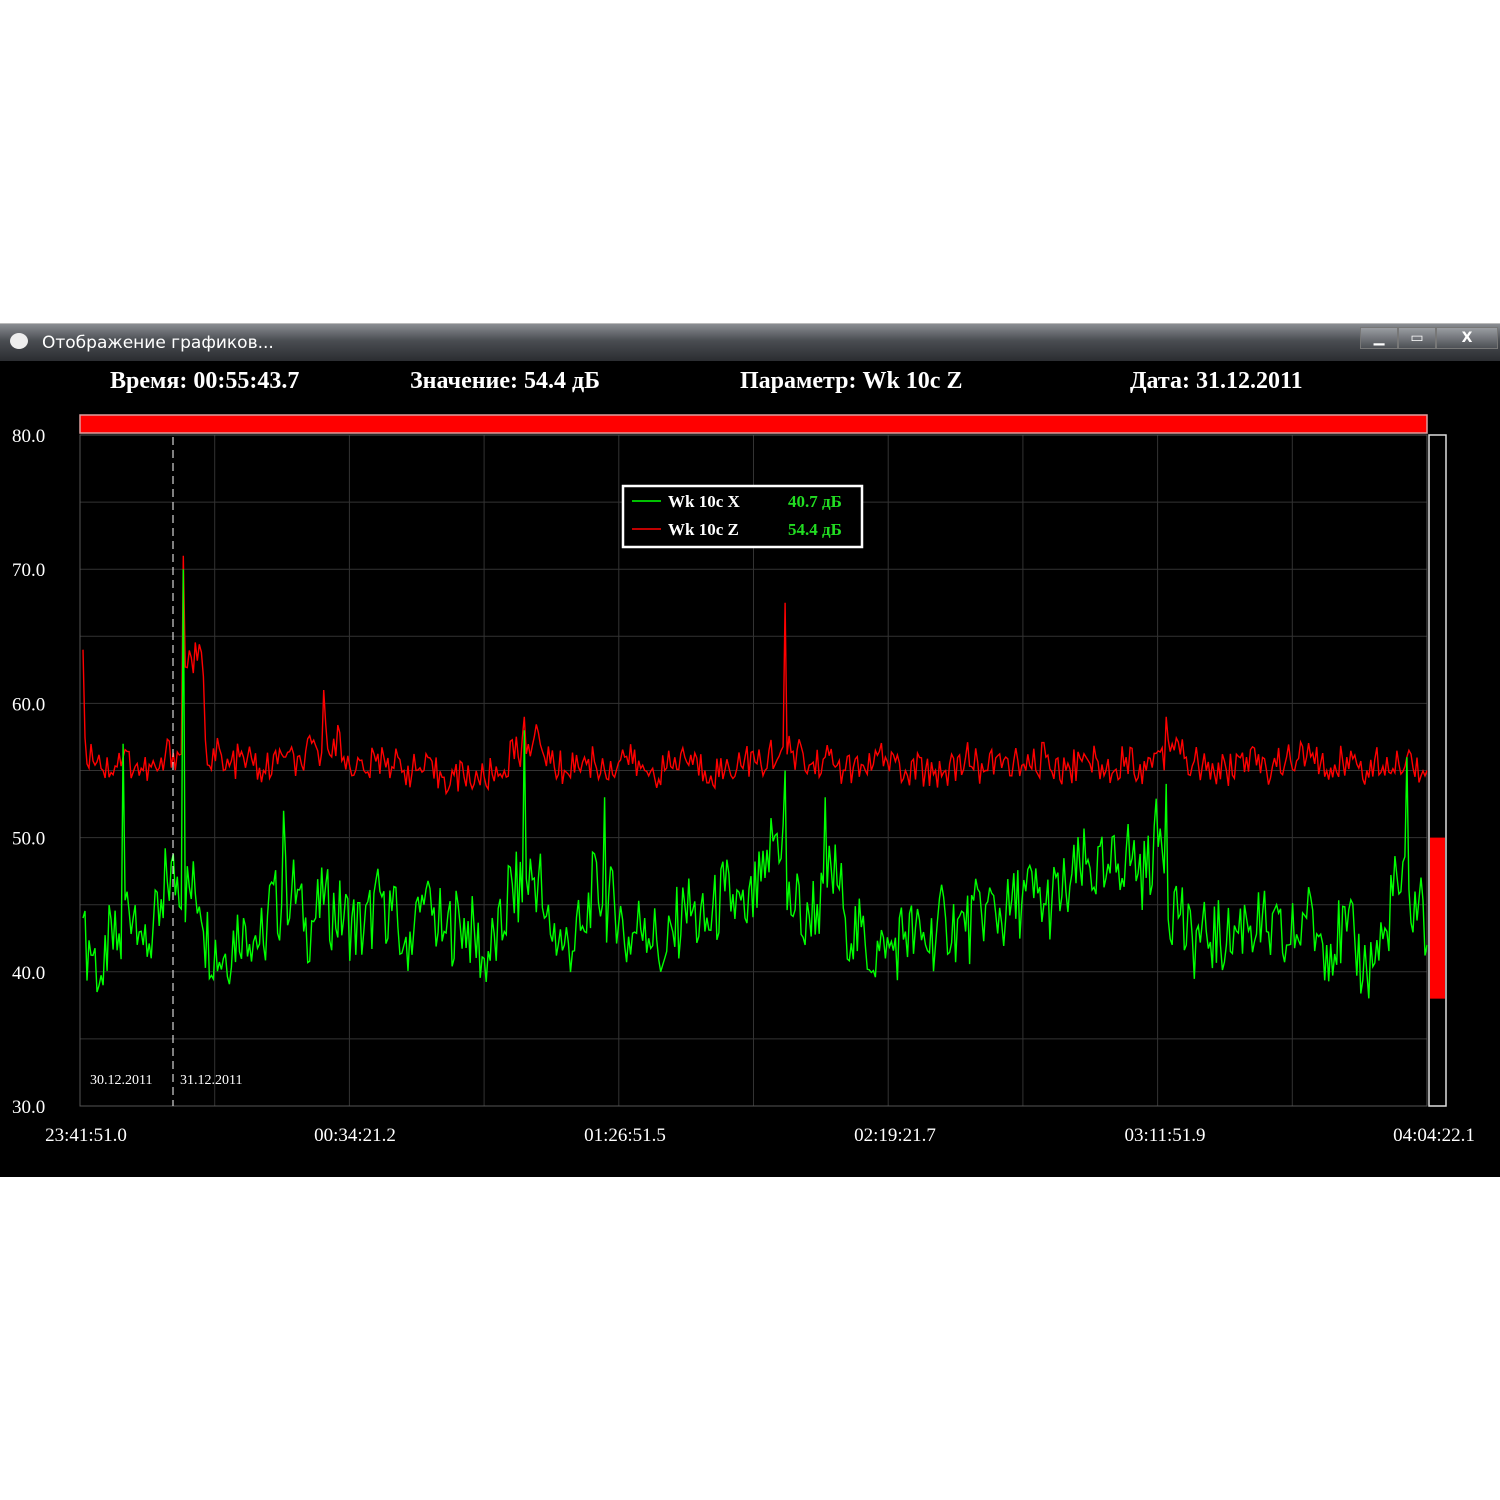 This screenshot has height=1500, width=1500. What do you see at coordinates (28, 436) in the screenshot?
I see `y-tick-label: 80.0` at bounding box center [28, 436].